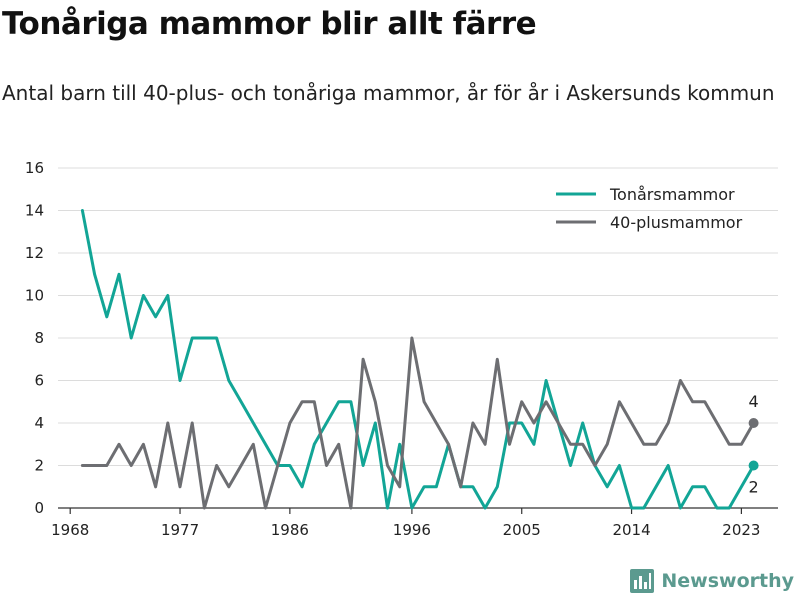  I want to click on y-axis-tick-labels: 0 2 4 6 8 10 12 14 16, so click(34, 338).